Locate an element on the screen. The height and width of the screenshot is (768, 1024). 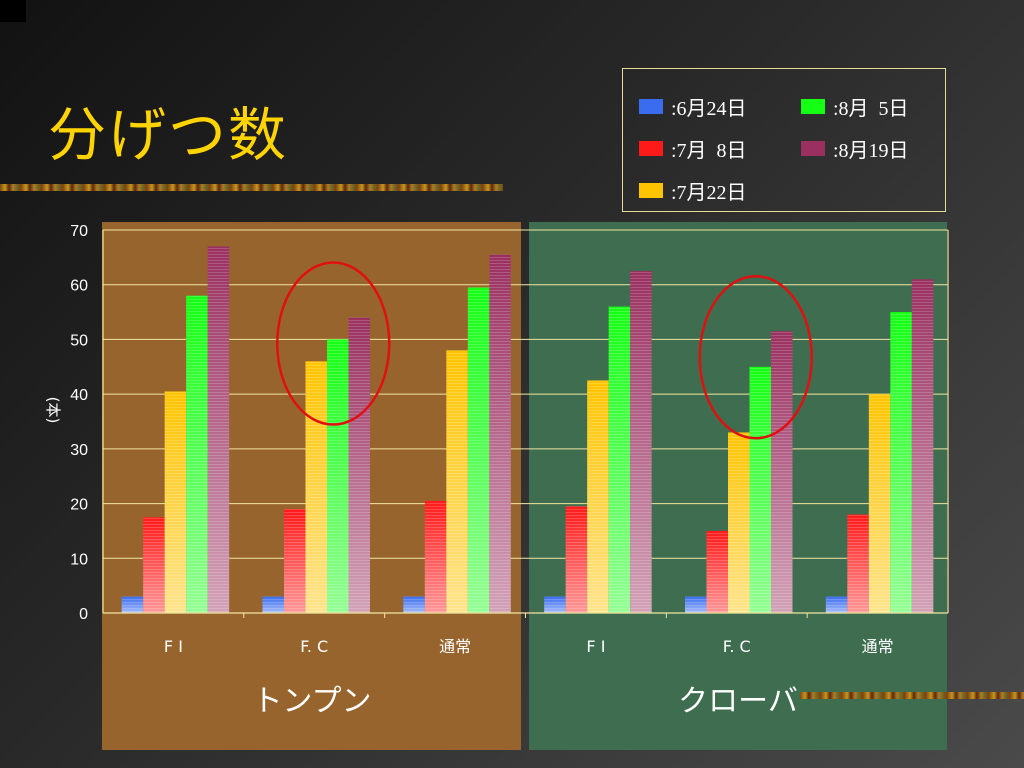
legend-label-1: :6月24日 is located at coordinates (709, 109).